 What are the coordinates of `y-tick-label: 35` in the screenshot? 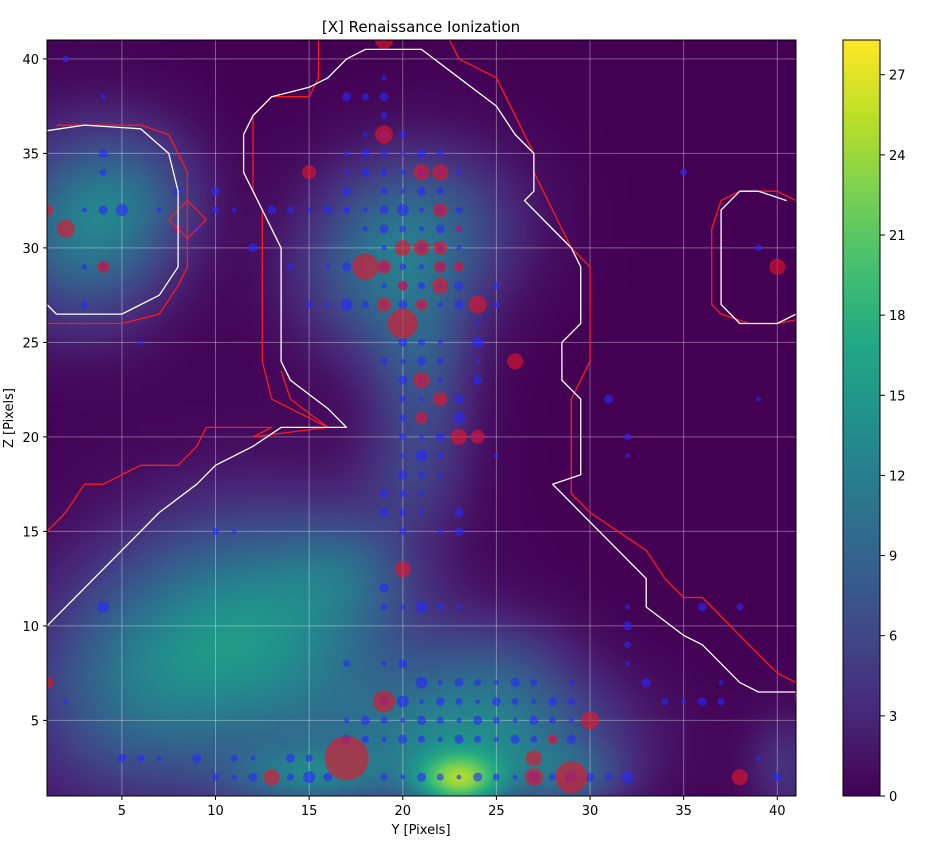 It's located at (30, 154).